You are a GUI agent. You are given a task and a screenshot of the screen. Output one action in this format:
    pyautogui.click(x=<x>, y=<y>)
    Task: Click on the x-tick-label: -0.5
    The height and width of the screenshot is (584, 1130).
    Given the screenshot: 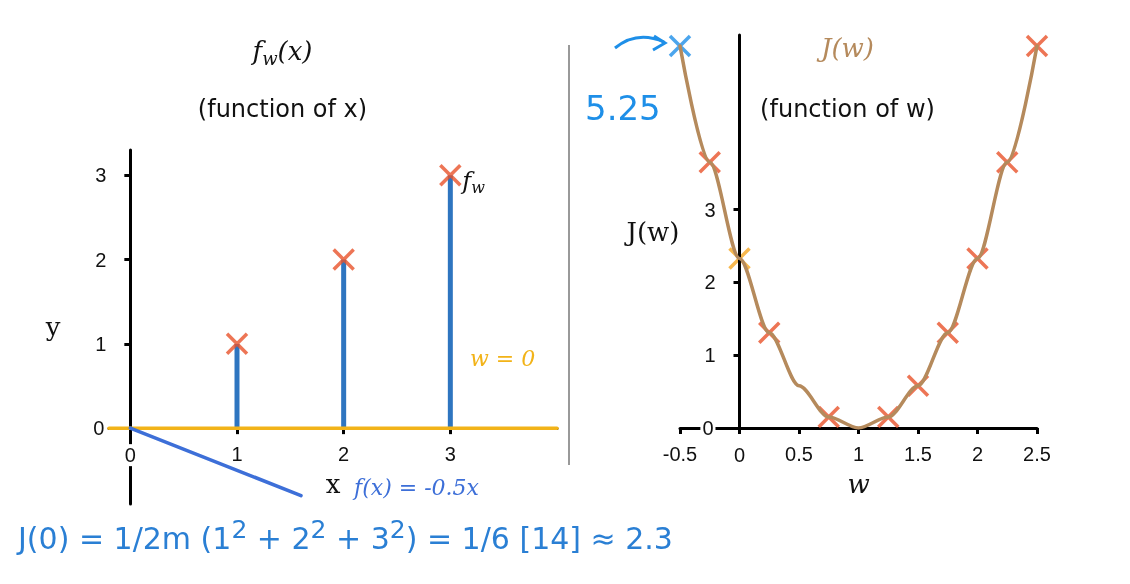 What is the action you would take?
    pyautogui.click(x=680, y=454)
    